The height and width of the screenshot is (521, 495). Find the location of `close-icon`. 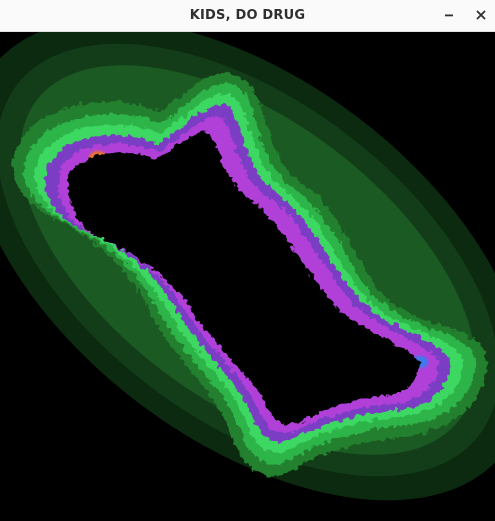

close-icon is located at coordinates (481, 15).